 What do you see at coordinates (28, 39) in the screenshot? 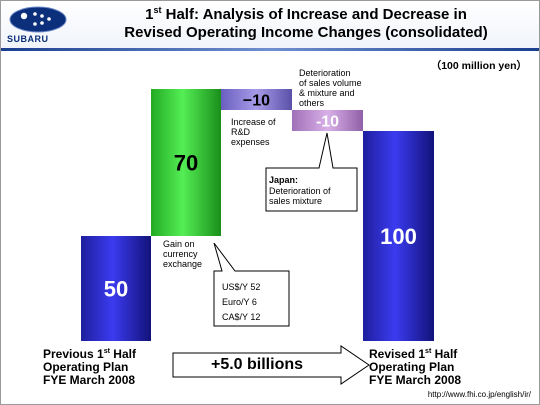
I see `logo-text: SUBARU` at bounding box center [28, 39].